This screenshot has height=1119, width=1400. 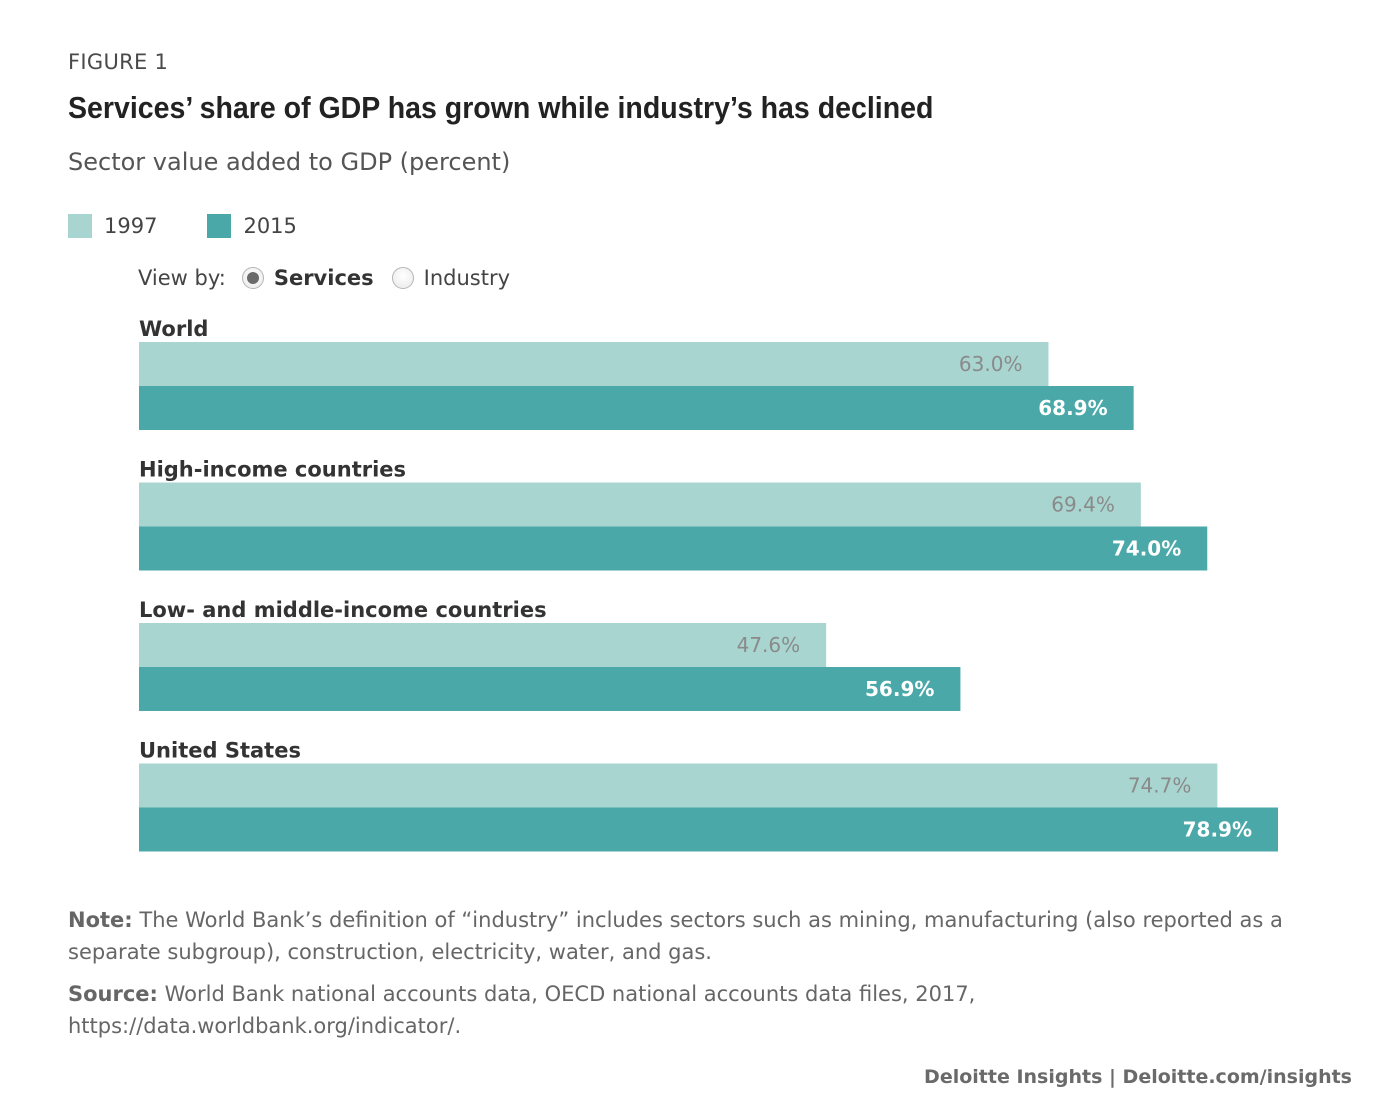 I want to click on radio-services, so click(x=252, y=278).